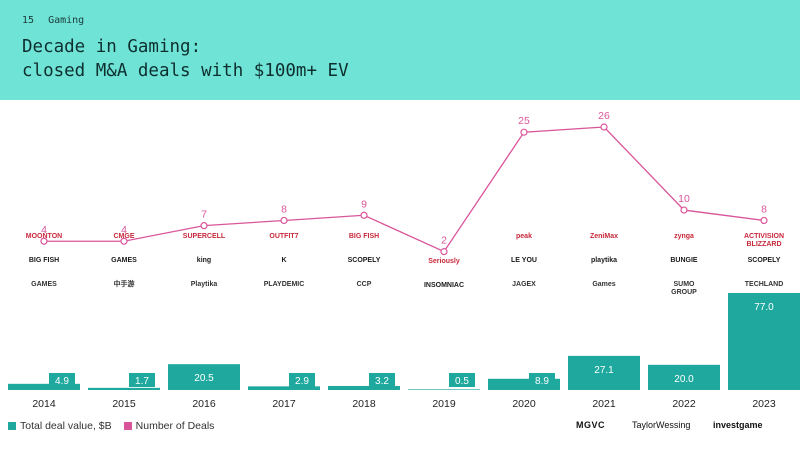 The image size is (800, 450). What do you see at coordinates (524, 404) in the screenshot?
I see `x-tick-label-2020: 2020` at bounding box center [524, 404].